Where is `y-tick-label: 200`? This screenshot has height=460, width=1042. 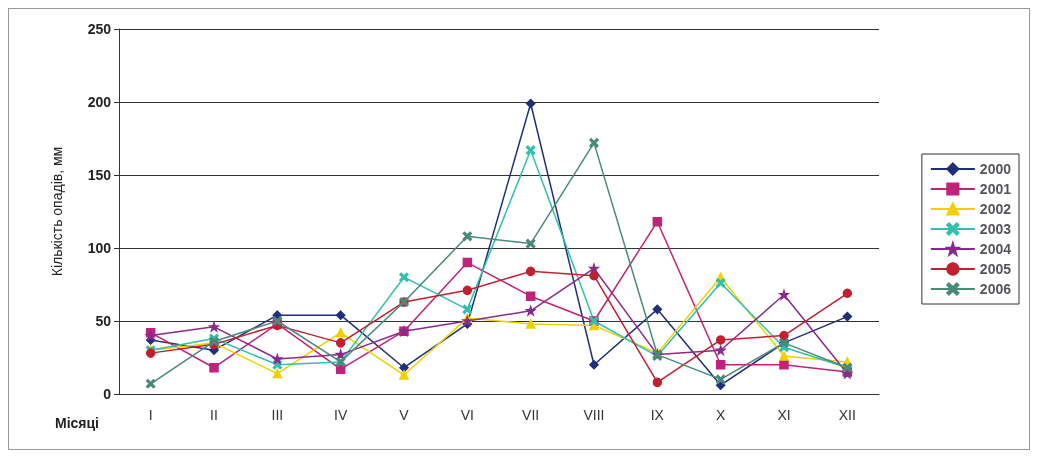 y-tick-label: 200 is located at coordinates (99, 102).